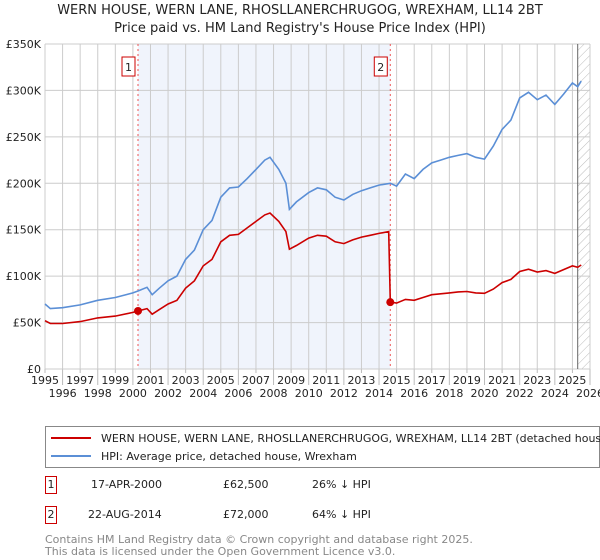 The image size is (600, 560). I want to click on y-tick-label: £350K, so click(24, 44).